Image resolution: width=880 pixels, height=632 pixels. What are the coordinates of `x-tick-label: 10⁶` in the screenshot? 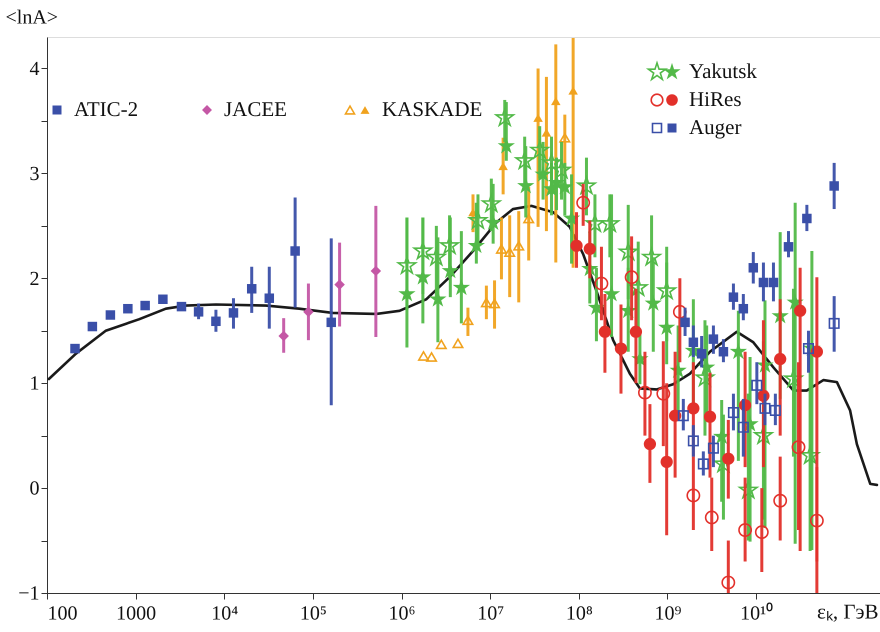 It's located at (402, 613).